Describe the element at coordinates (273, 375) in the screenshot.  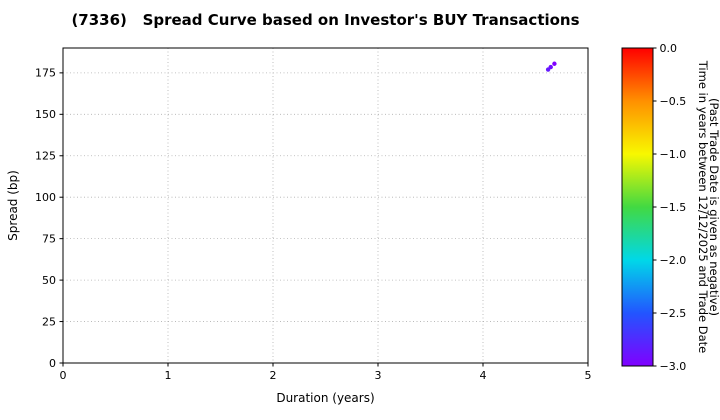
I see `x-tick-label: 2` at that location.